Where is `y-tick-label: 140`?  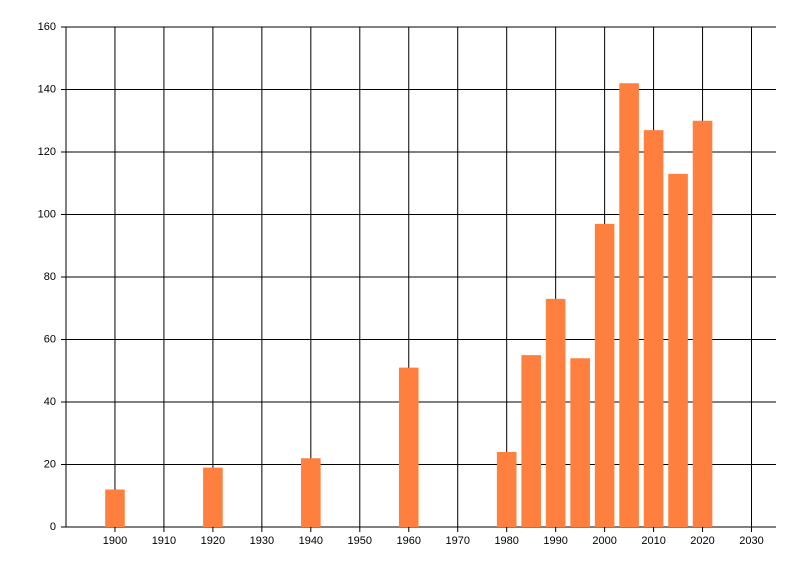 y-tick-label: 140 is located at coordinates (47, 89).